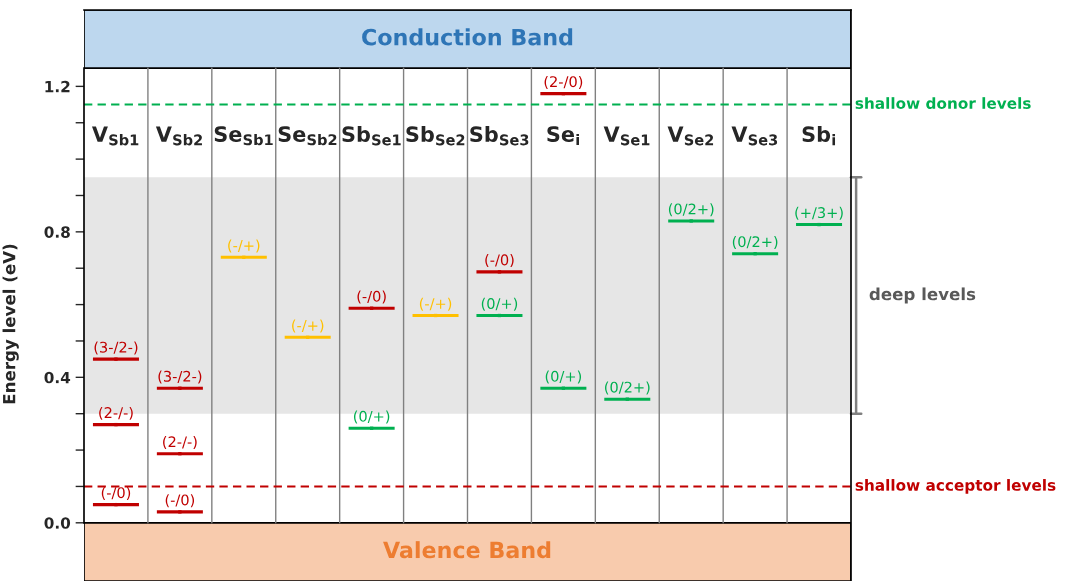 The width and height of the screenshot is (1072, 581). I want to click on y-axis-title: Energy level (eV), so click(10, 324).